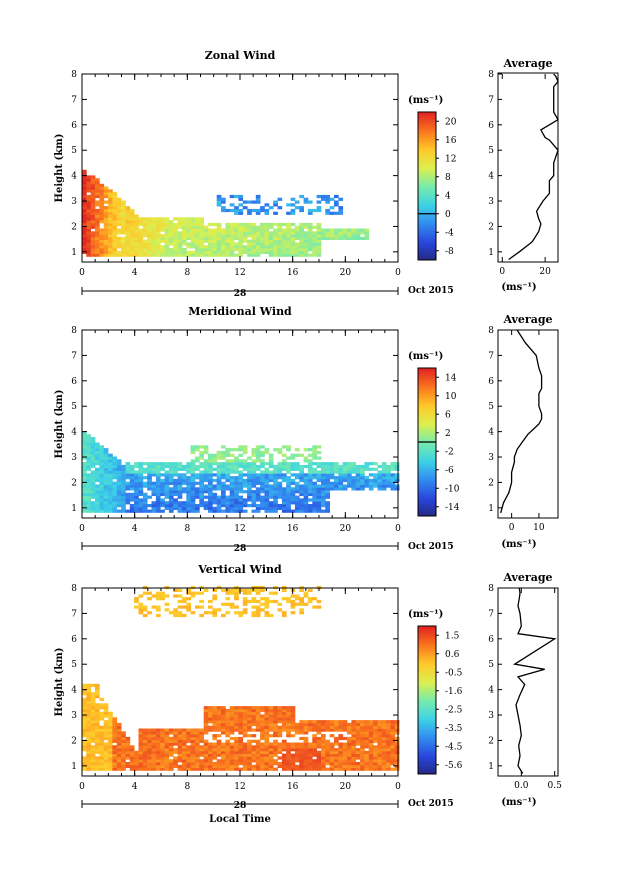 Image resolution: width=618 pixels, height=873 pixels. What do you see at coordinates (74, 433) in the screenshot?
I see `y-tick-label: 4` at bounding box center [74, 433].